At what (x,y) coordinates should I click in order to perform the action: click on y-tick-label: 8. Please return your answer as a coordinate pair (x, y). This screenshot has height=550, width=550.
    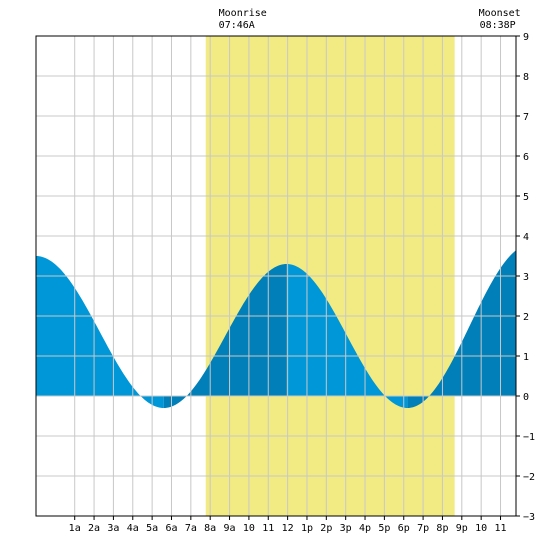
    Looking at the image, I should click on (526, 77).